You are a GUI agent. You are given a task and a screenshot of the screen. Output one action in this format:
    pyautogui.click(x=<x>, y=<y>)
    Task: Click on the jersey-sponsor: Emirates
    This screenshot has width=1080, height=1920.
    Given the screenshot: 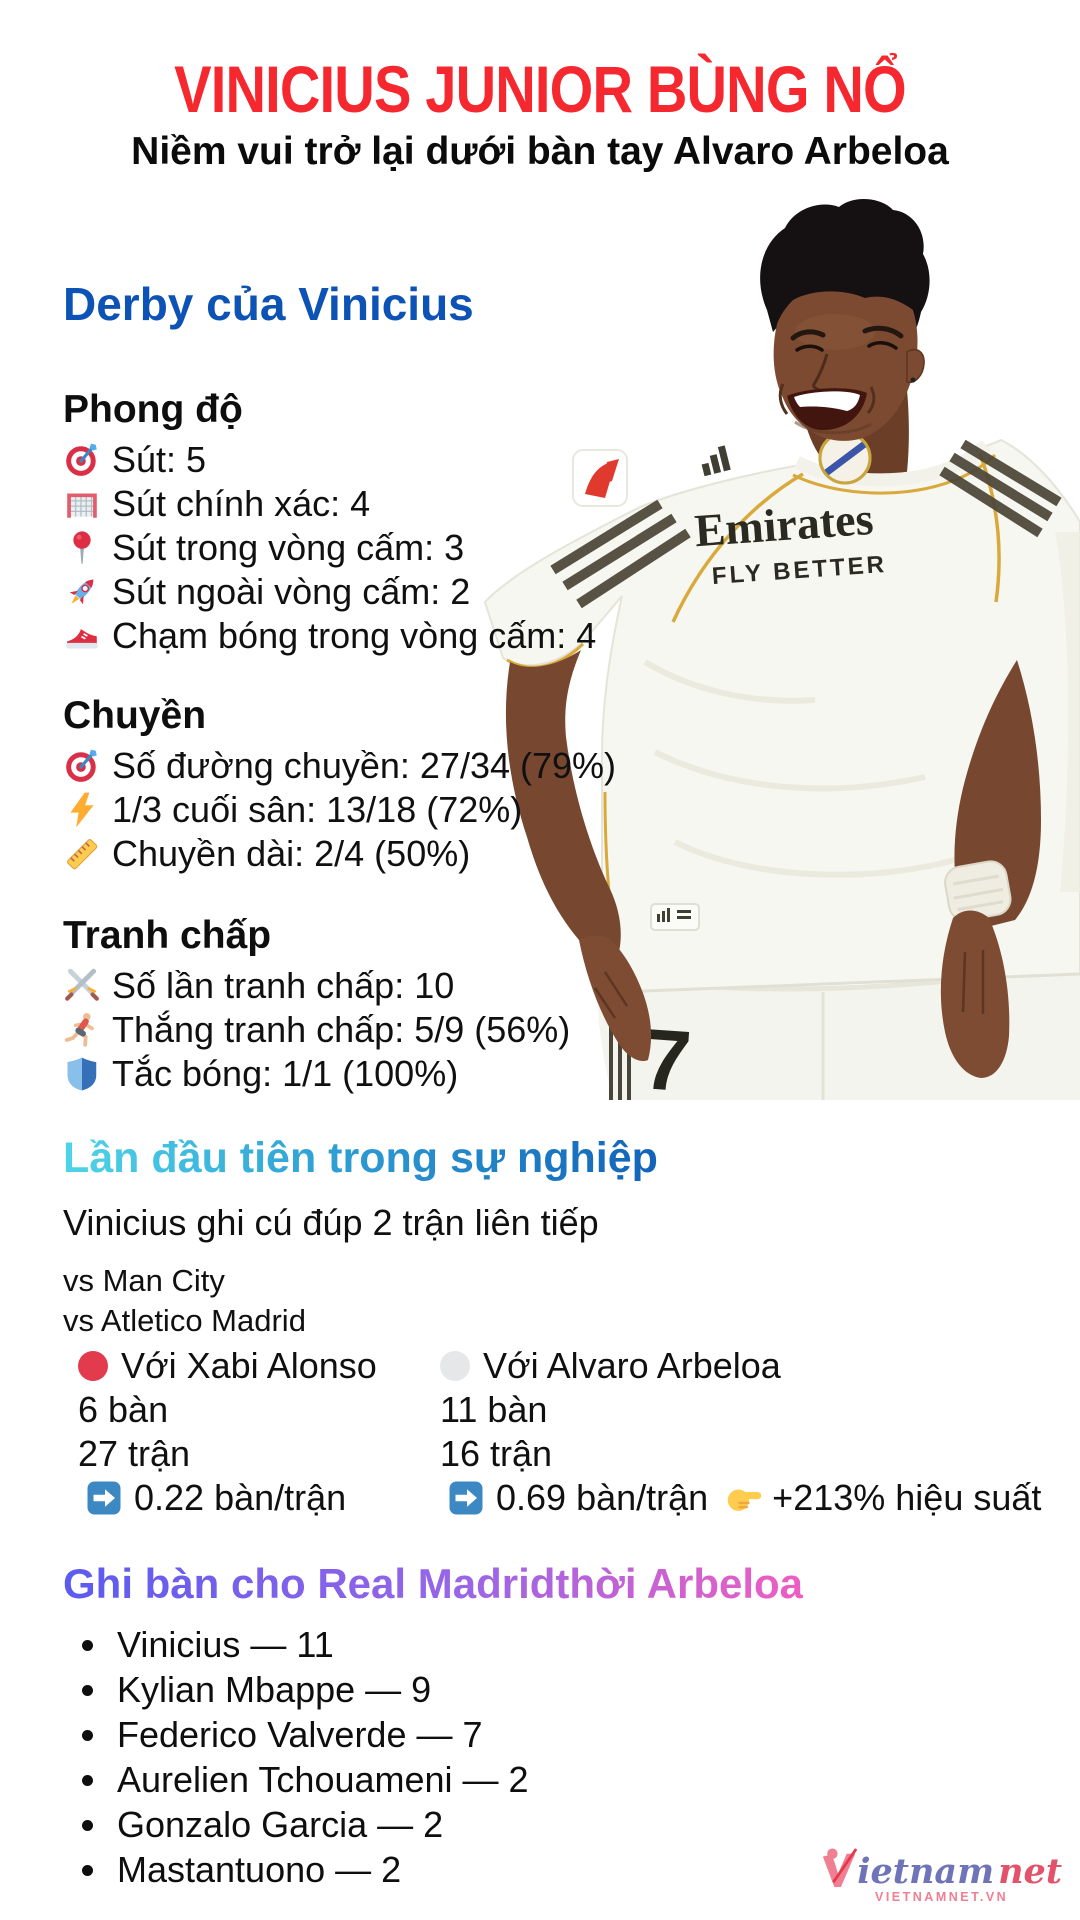 What is the action you would take?
    pyautogui.click(x=784, y=524)
    